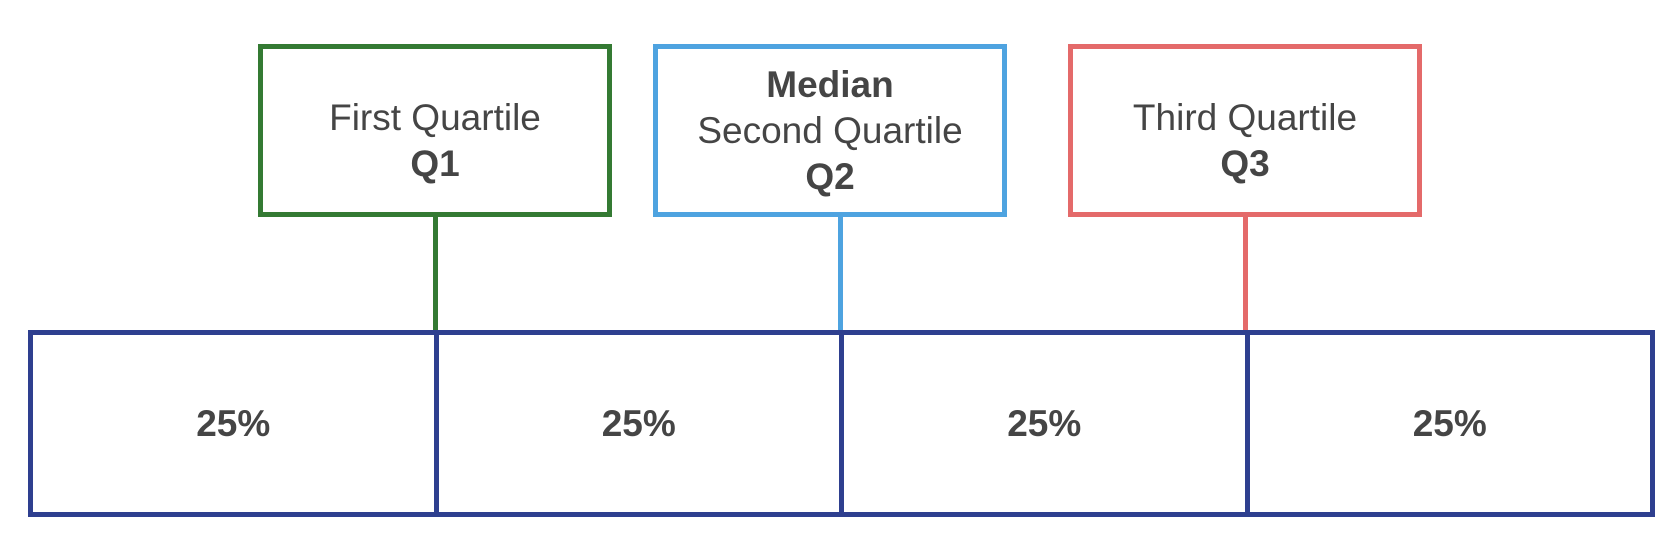 The width and height of the screenshot is (1676, 548). I want to click on segment-4-percent: 25%, so click(1449, 423).